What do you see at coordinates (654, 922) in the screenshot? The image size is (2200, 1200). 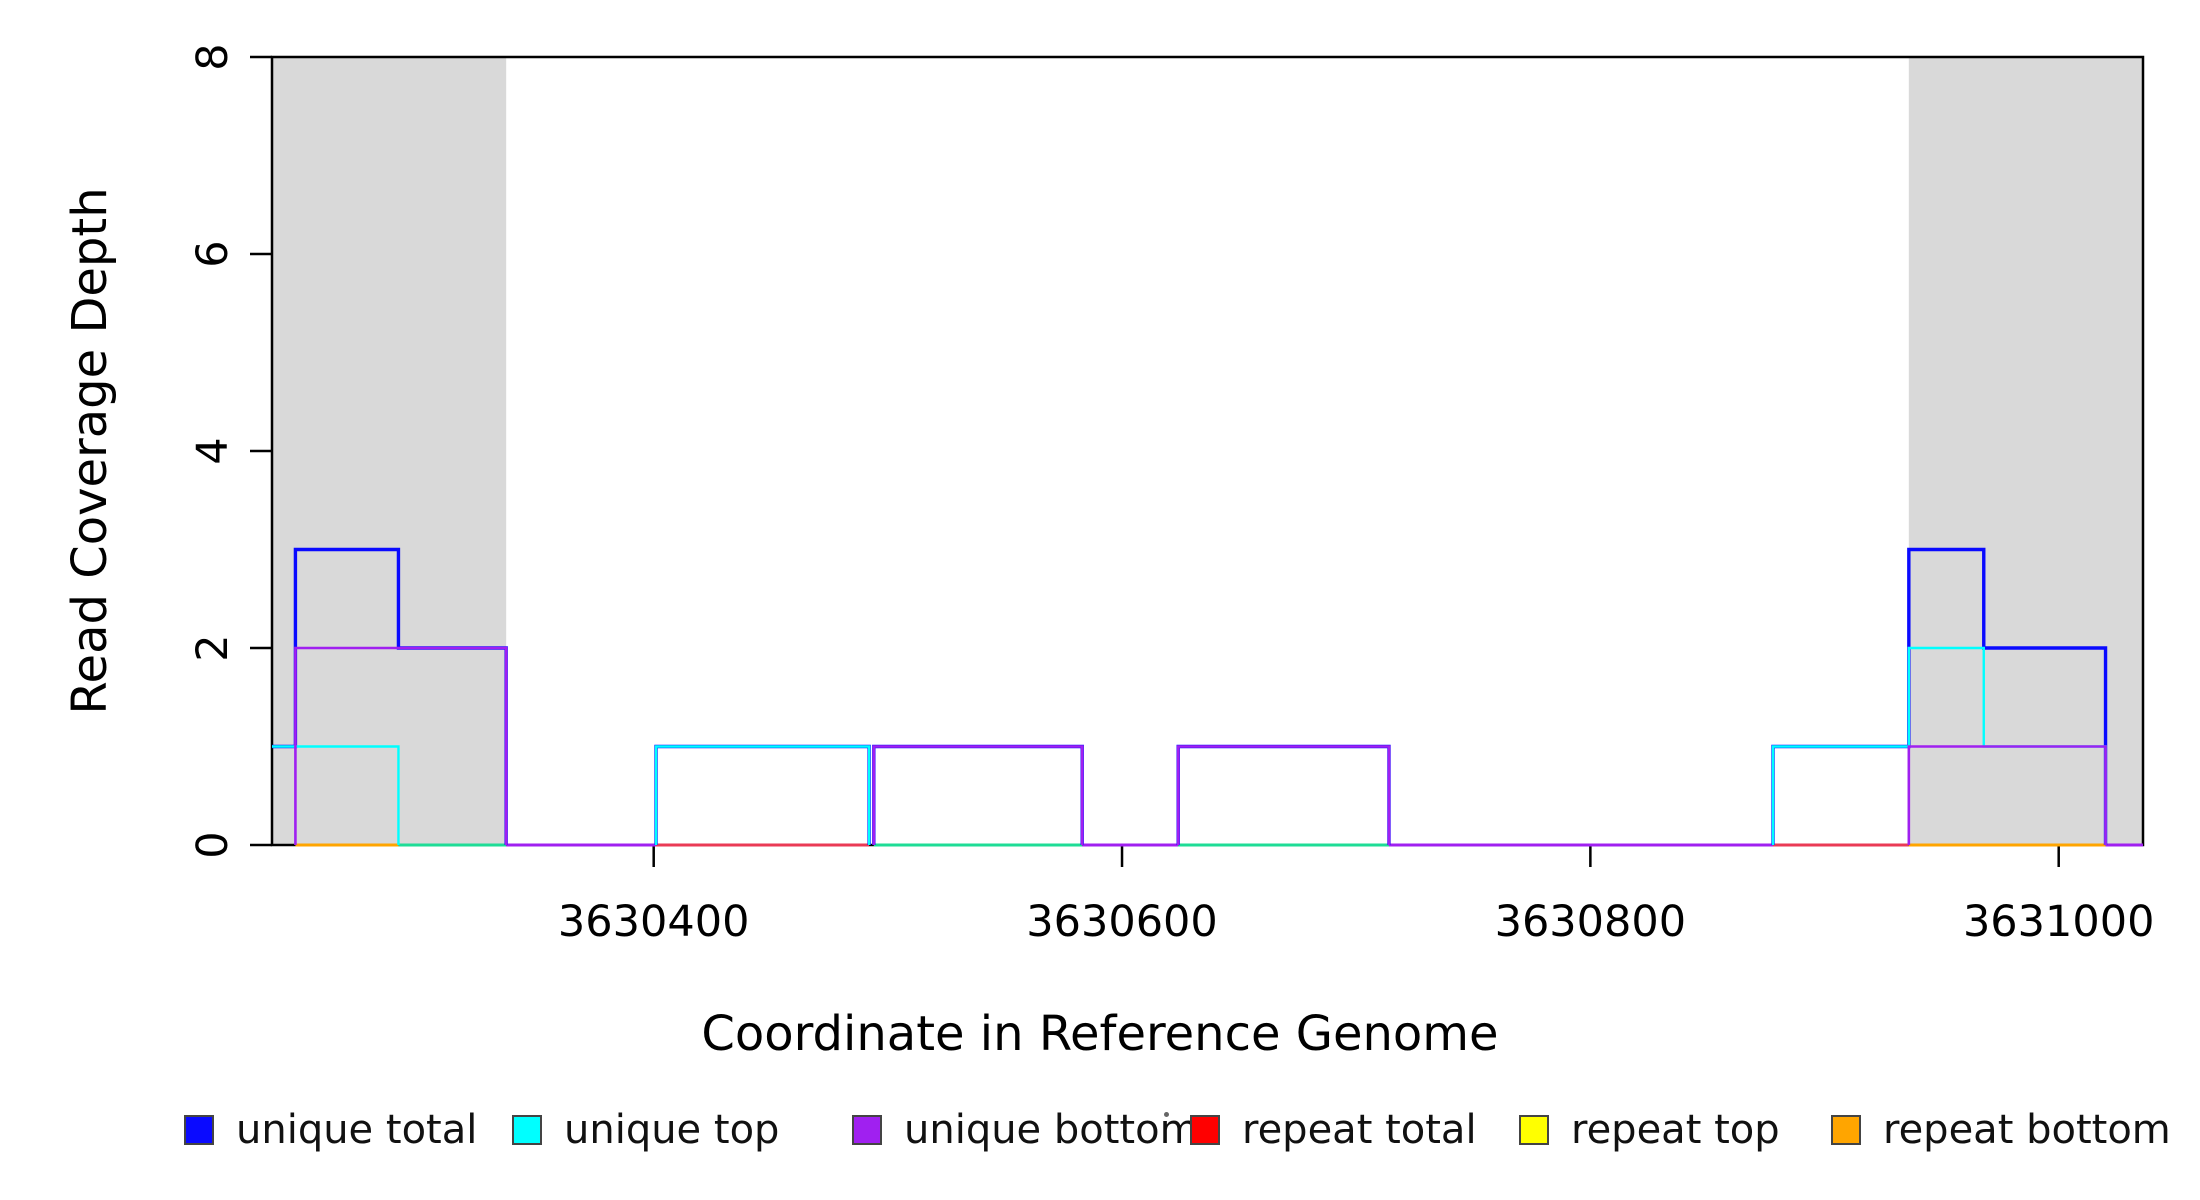 I see `x-tick-label: 3630400` at bounding box center [654, 922].